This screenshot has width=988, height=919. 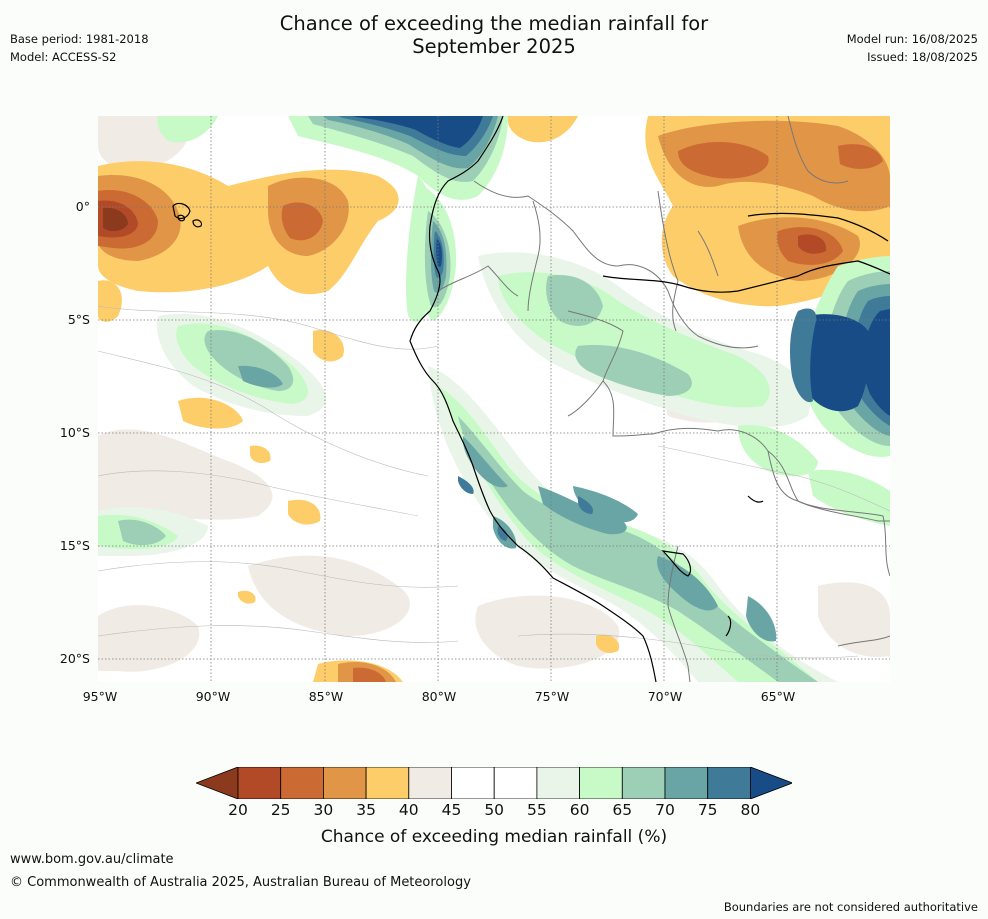 I want to click on model-run: Model run: 16/08/2025, so click(x=912, y=39).